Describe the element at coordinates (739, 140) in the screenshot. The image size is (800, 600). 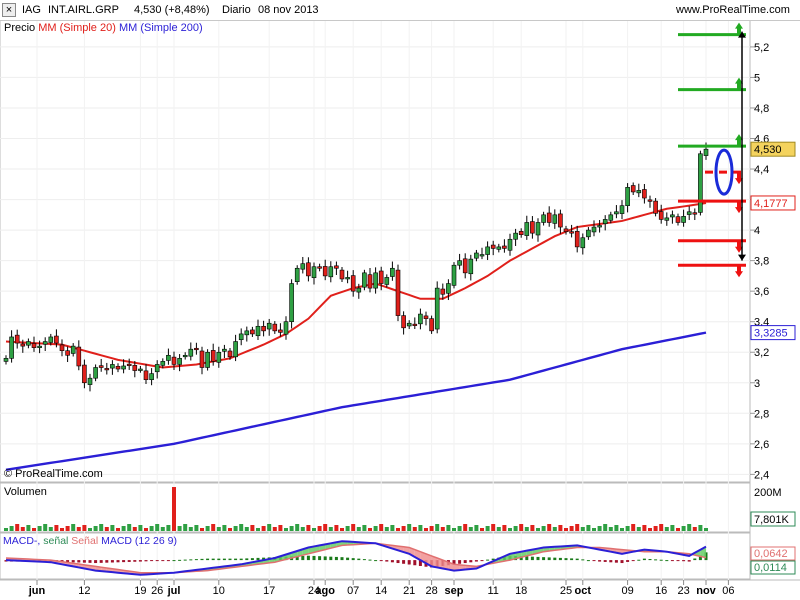
I see `arrow-up-icon` at that location.